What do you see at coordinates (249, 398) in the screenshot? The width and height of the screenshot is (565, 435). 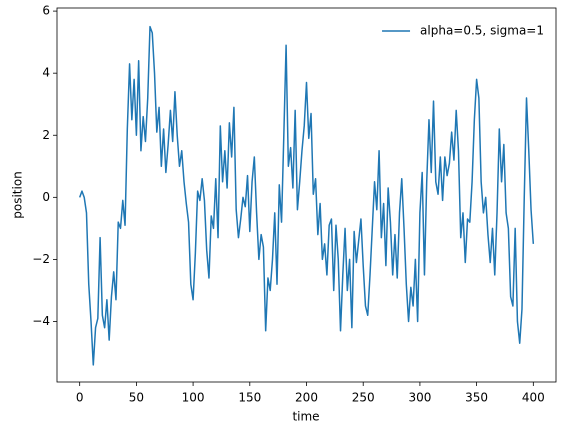 I see `x-tick-label: 150` at bounding box center [249, 398].